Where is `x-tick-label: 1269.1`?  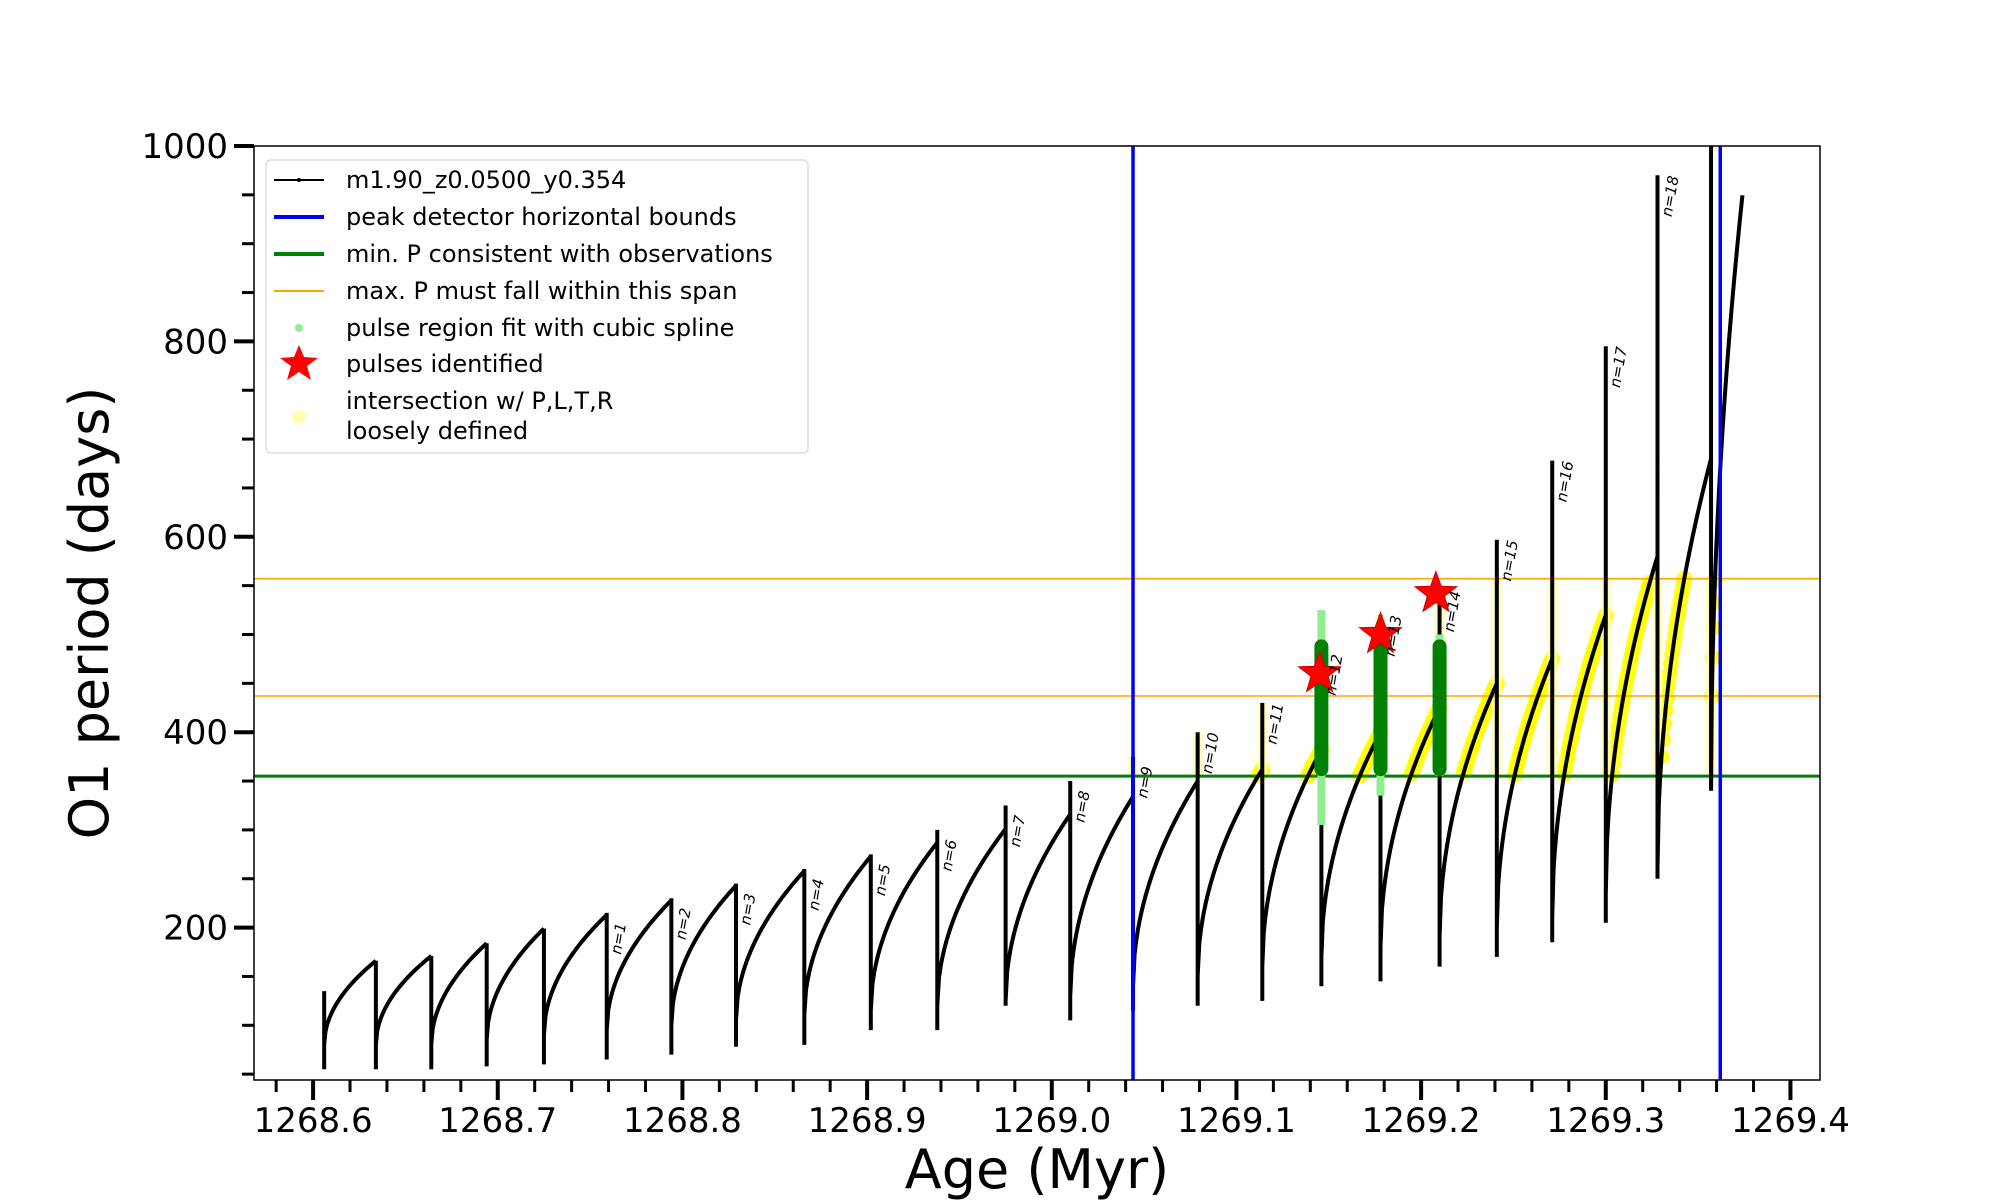 x-tick-label: 1269.1 is located at coordinates (1236, 1121).